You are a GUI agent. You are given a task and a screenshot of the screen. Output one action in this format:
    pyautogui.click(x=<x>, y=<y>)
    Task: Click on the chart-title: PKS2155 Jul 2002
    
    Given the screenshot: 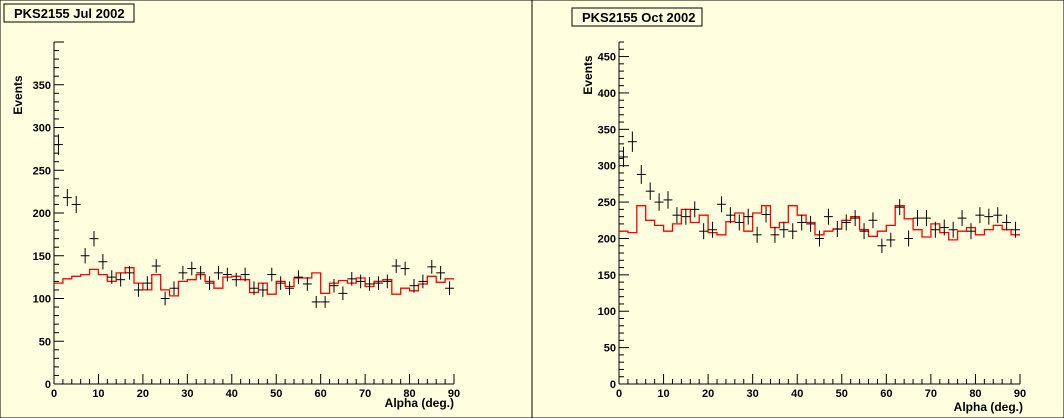 What is the action you would take?
    pyautogui.click(x=69, y=13)
    